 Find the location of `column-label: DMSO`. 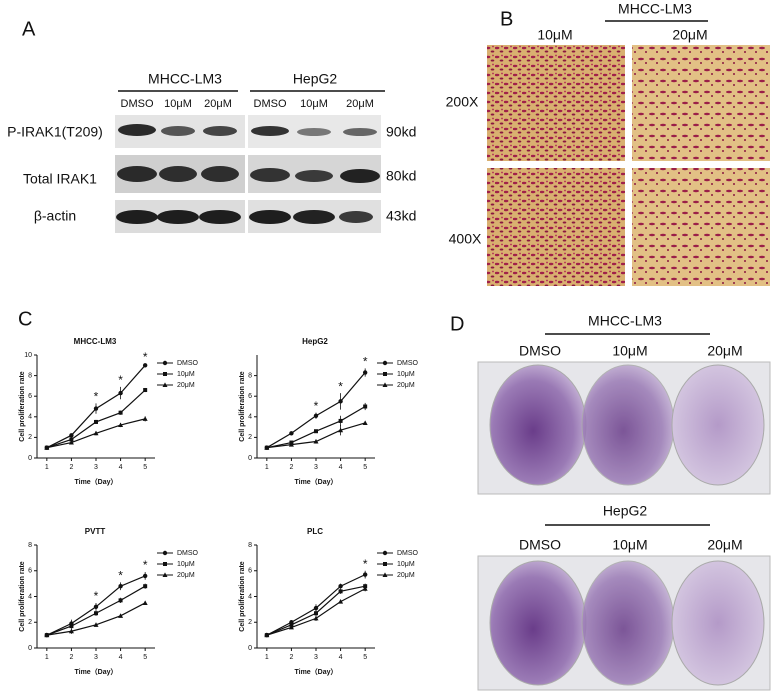

column-label: DMSO is located at coordinates (540, 545).